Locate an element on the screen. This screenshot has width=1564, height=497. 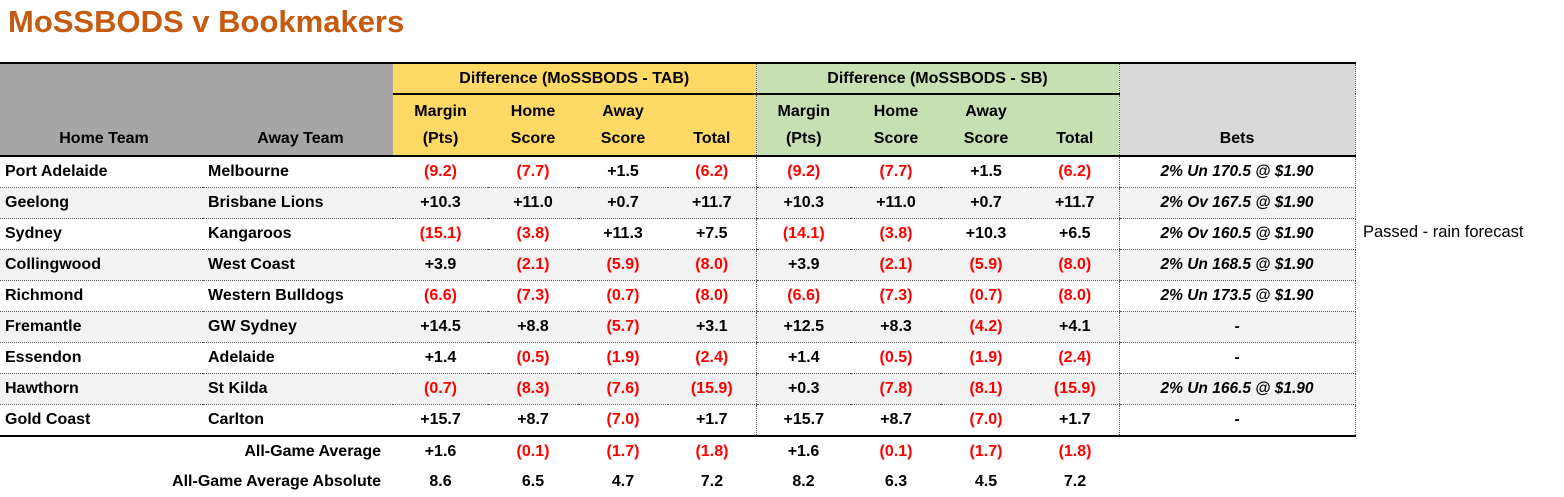
tab-home-score-cell: (2.1) is located at coordinates (533, 265).